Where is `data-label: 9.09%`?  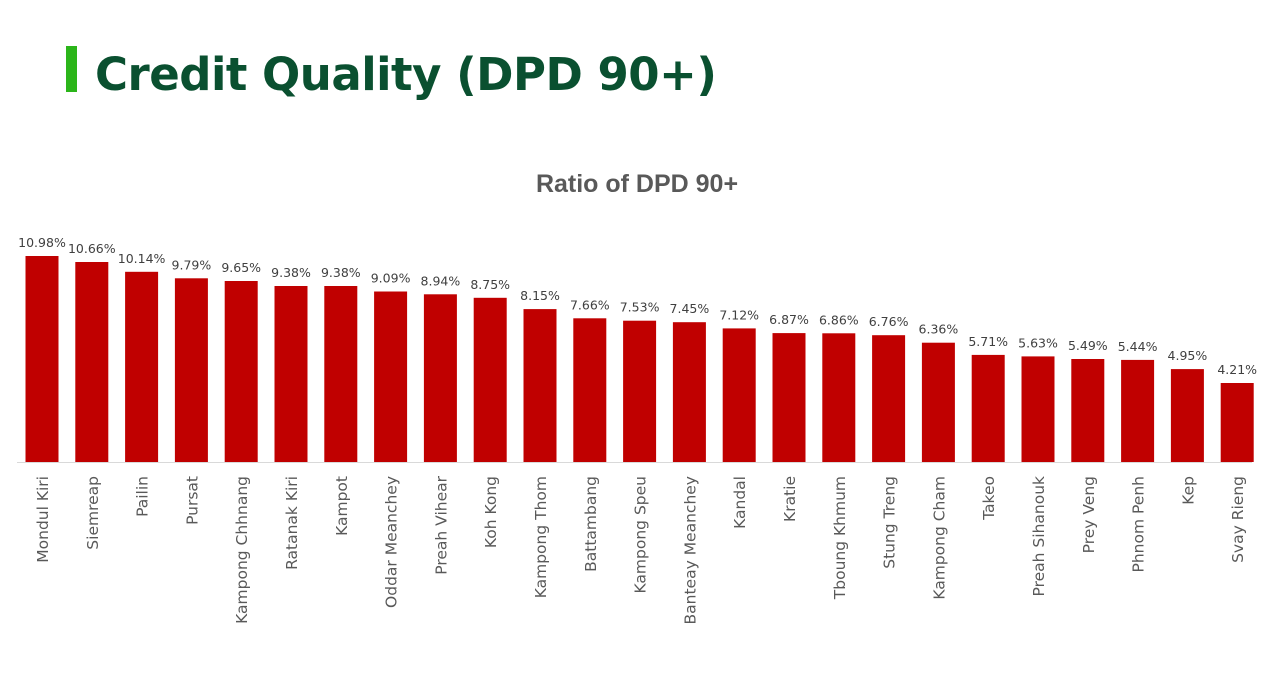 data-label: 9.09% is located at coordinates (391, 278).